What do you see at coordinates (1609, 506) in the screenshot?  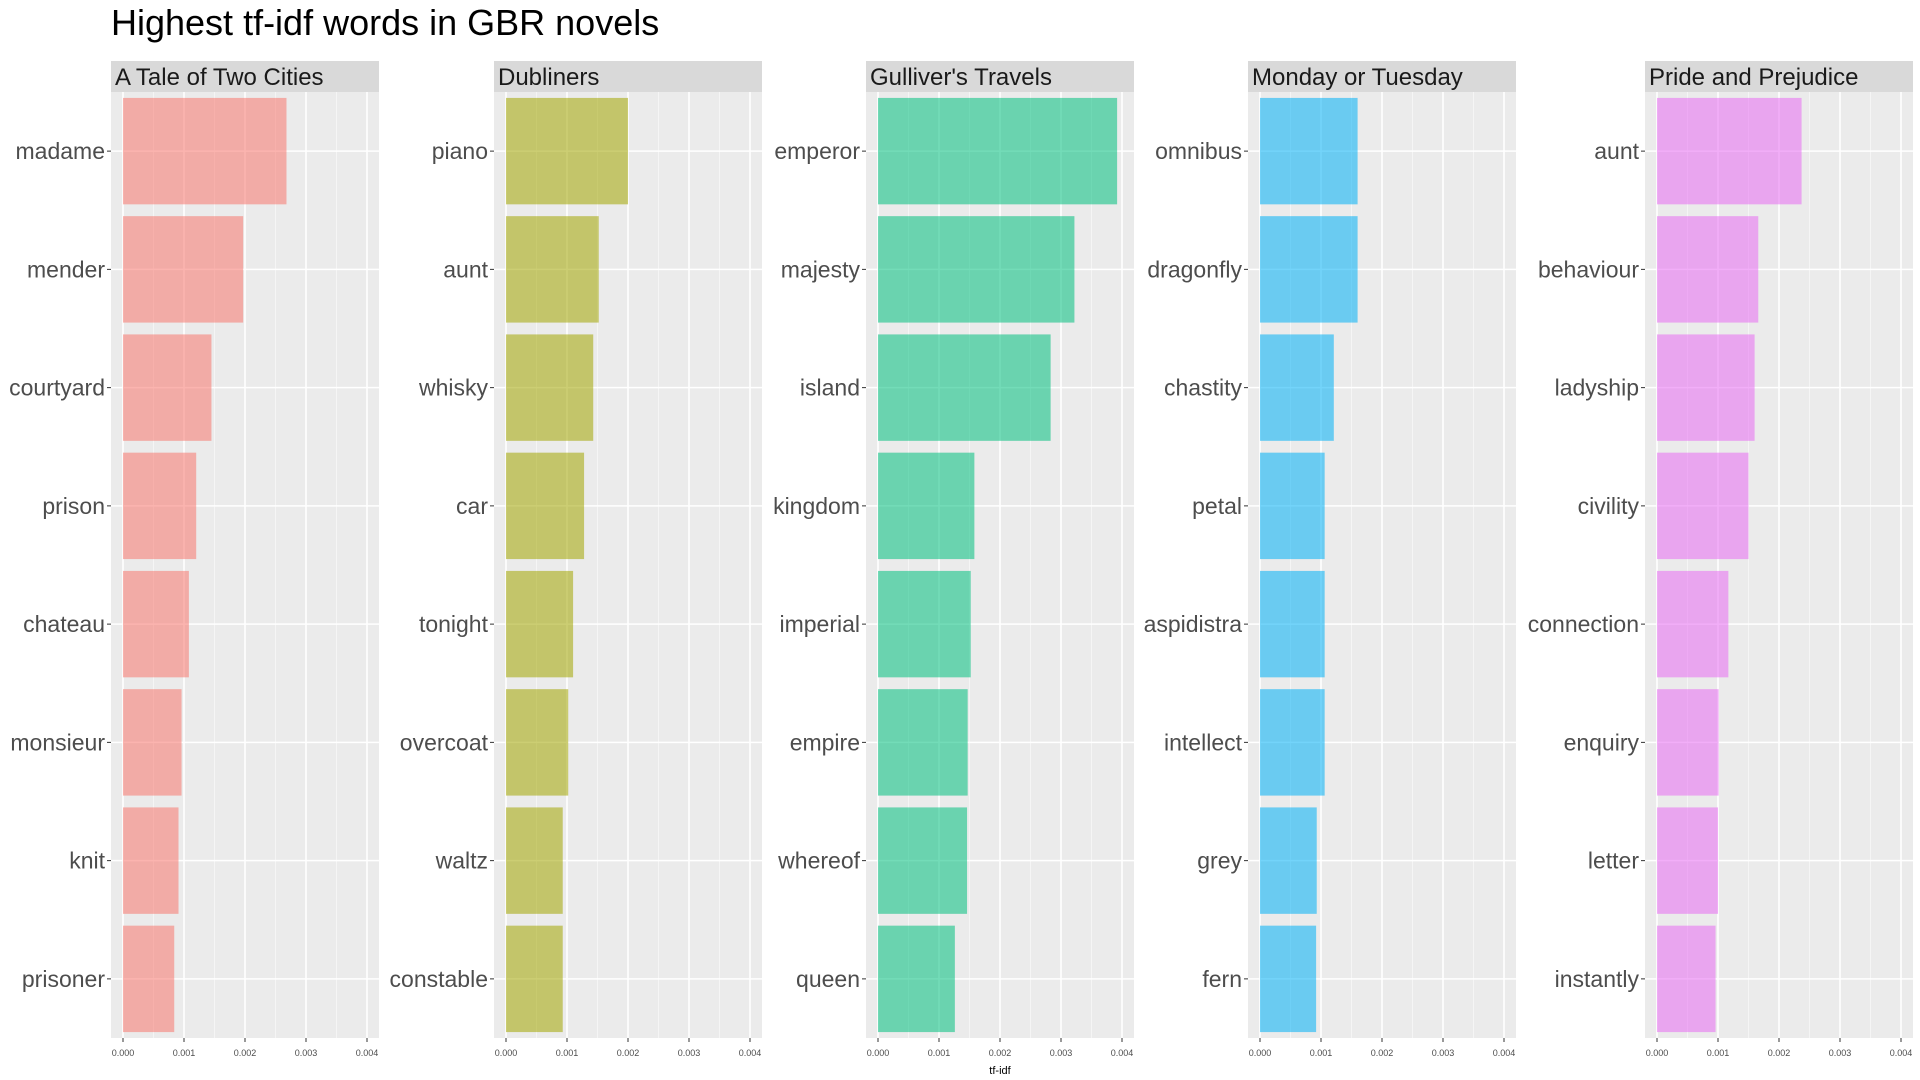 I see `category-label: civility` at bounding box center [1609, 506].